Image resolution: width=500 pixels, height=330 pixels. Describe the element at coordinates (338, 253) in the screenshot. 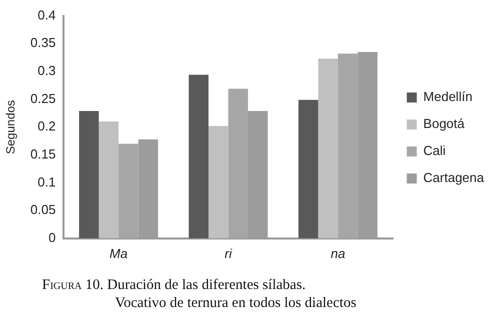

I see `x-tick-label: na` at that location.